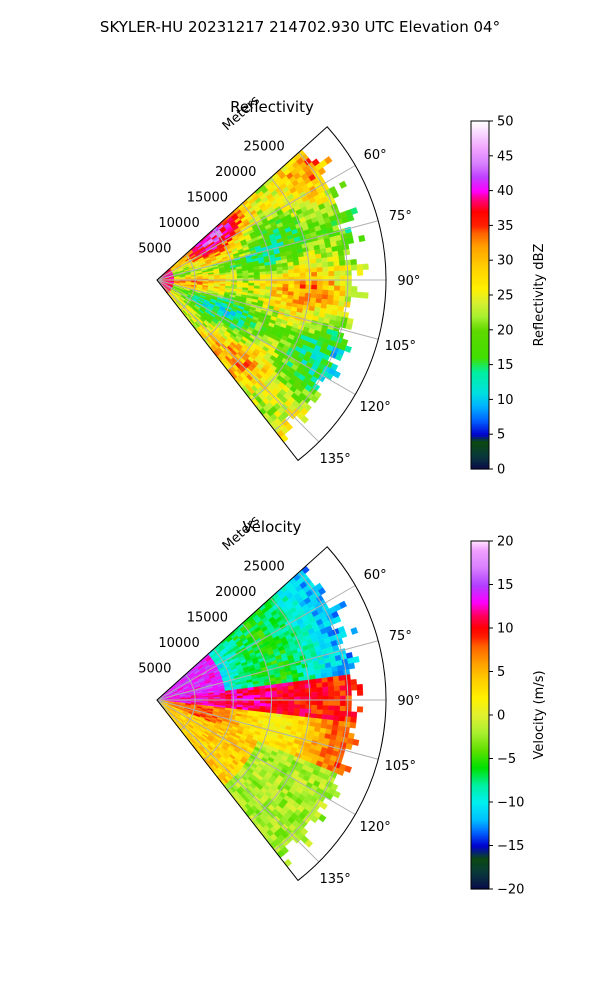  I want to click on colorbar-tick-label: 50, so click(505, 122).